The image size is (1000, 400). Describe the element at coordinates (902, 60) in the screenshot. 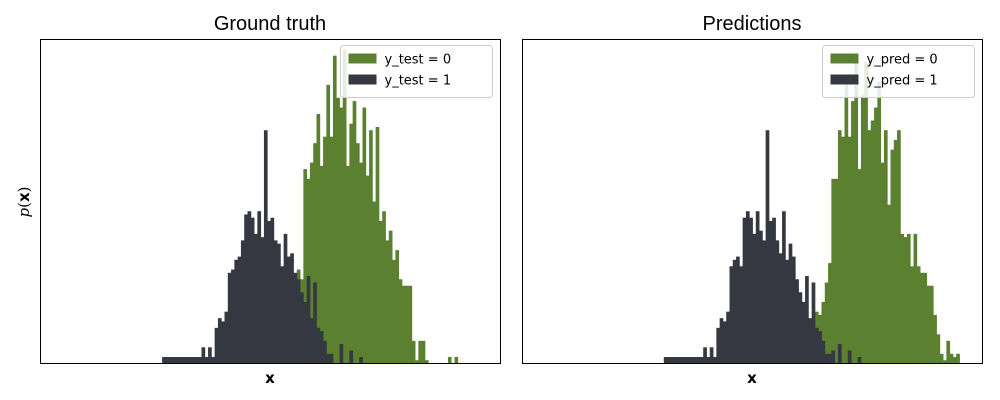

I see `legend-label-0: y_pred = 0` at that location.